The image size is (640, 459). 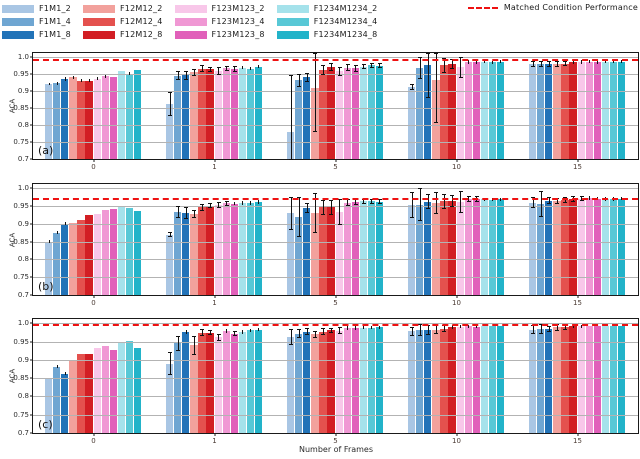 I want to click on legend-label: F1234M1234_8, so click(x=345, y=34).